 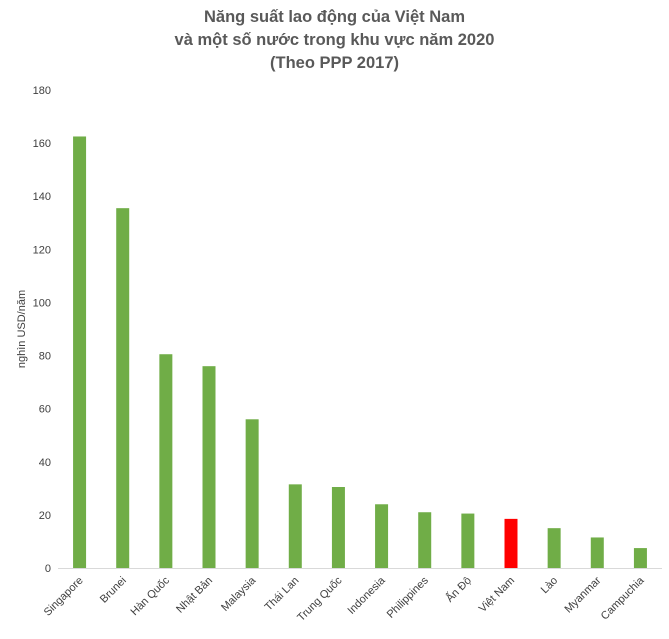 What do you see at coordinates (42, 197) in the screenshot?
I see `y-tick-label: 140` at bounding box center [42, 197].